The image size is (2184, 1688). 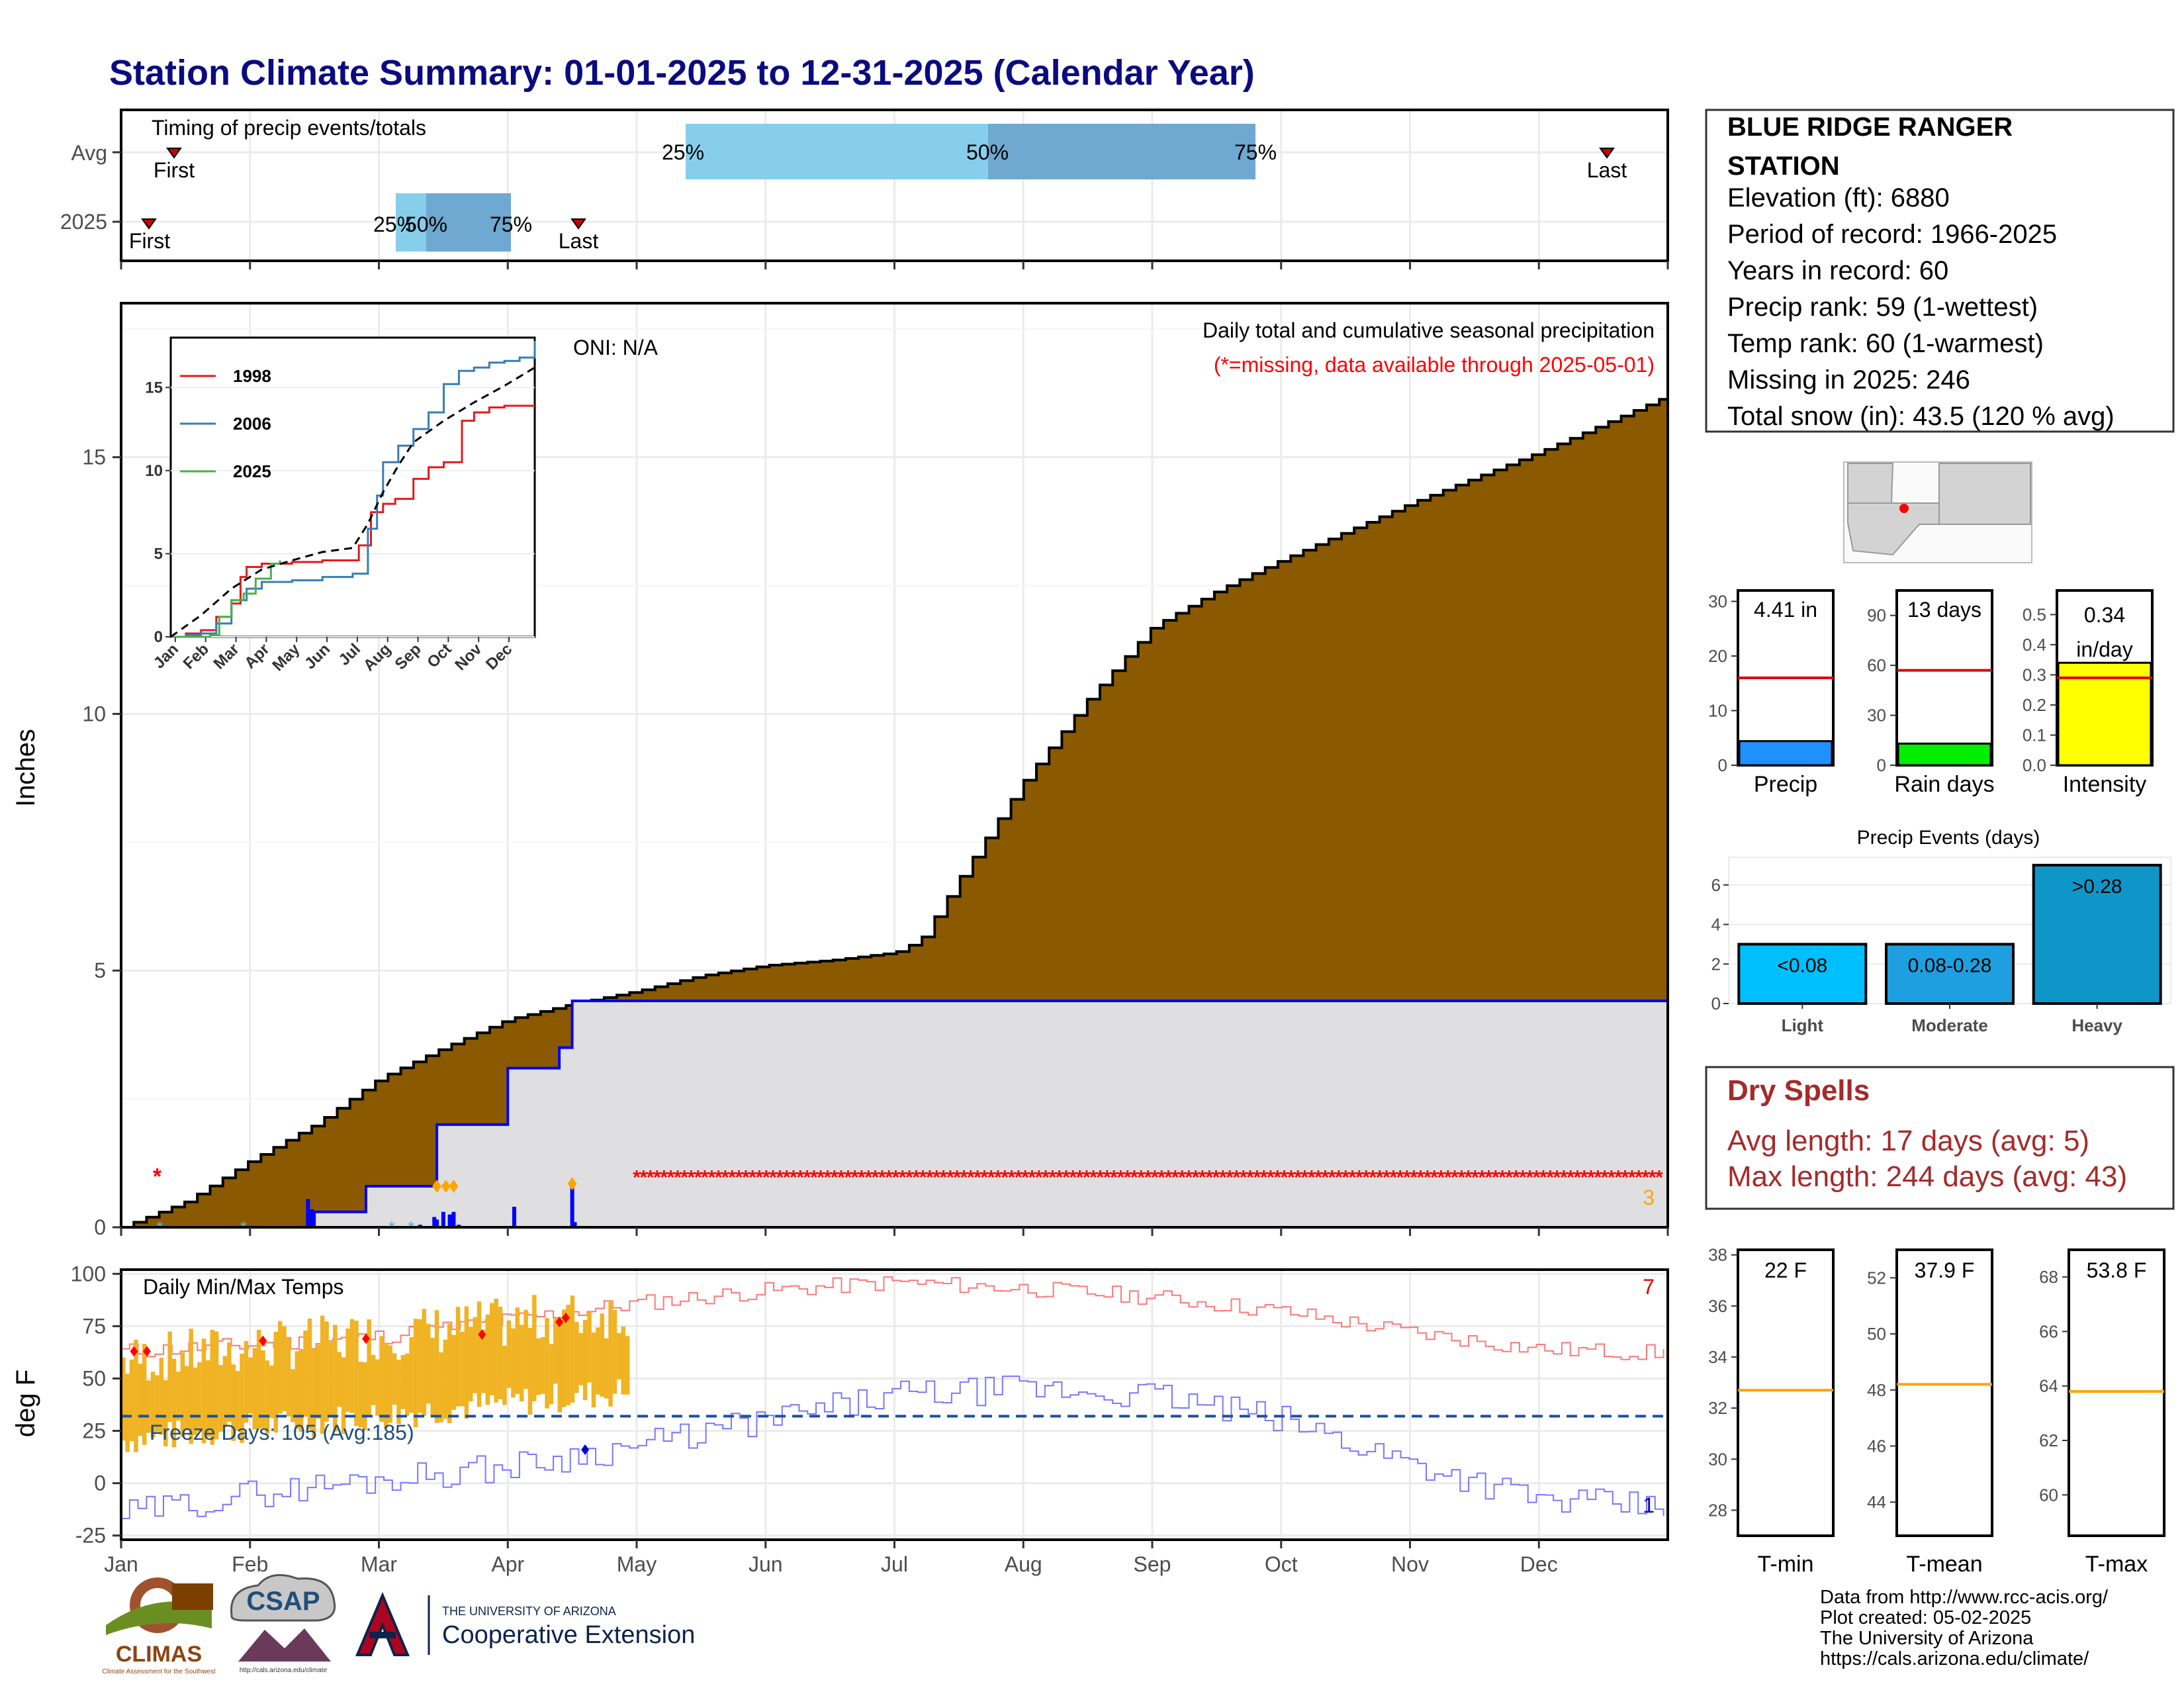 What do you see at coordinates (616, 347) in the screenshot?
I see `oni-label: ONI: N/A` at bounding box center [616, 347].